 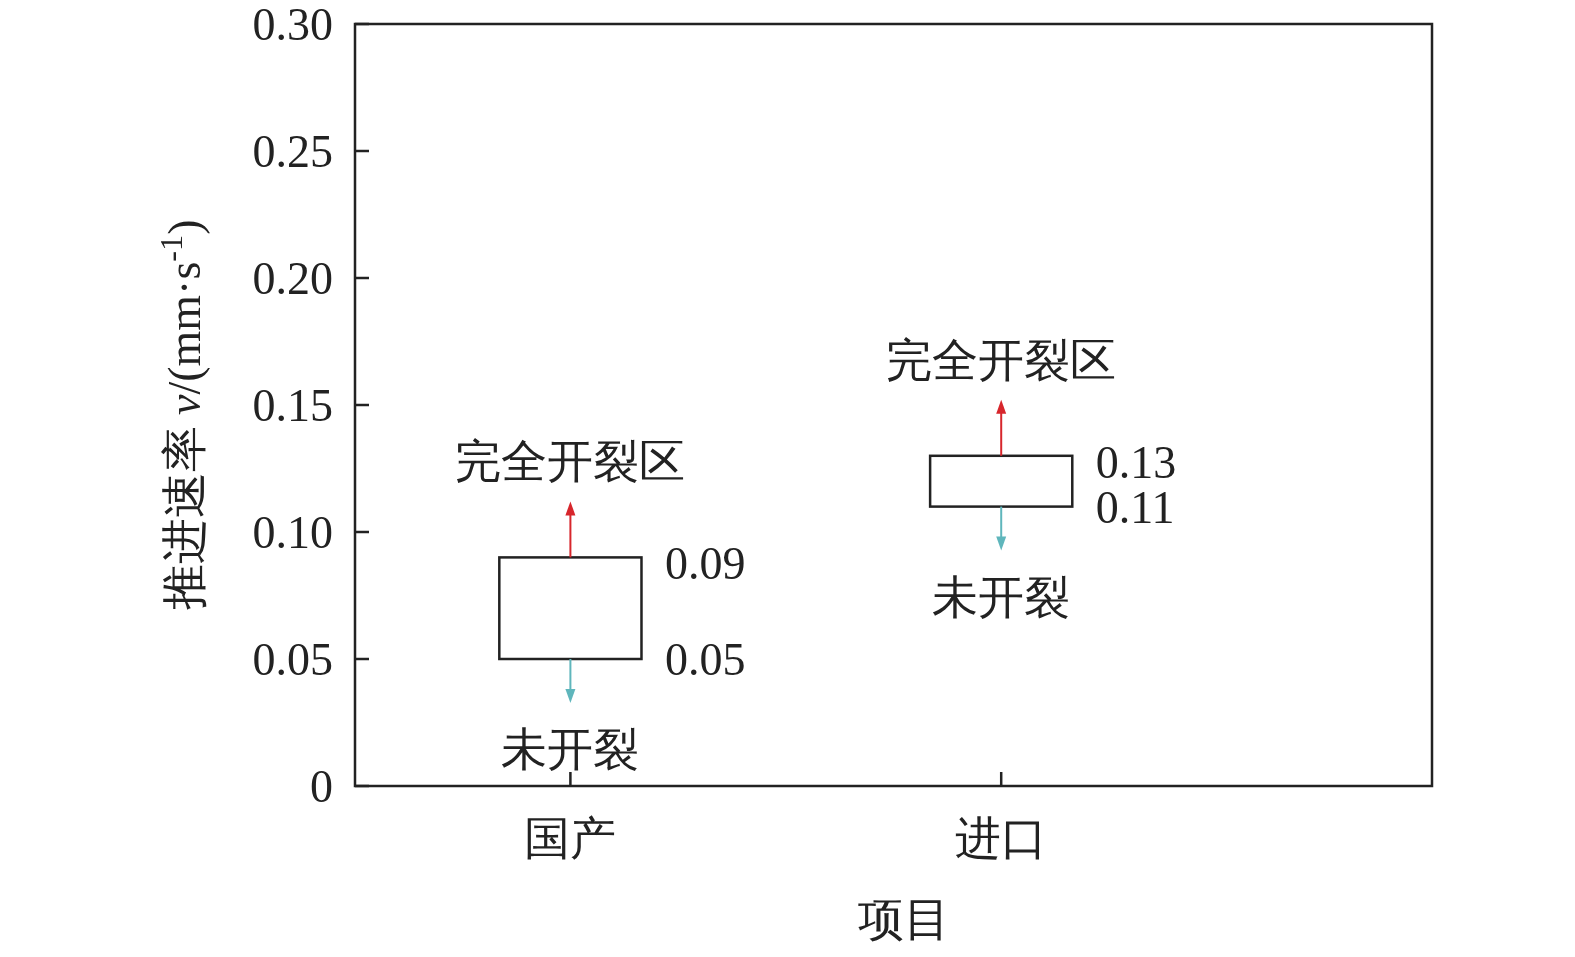 What do you see at coordinates (903, 919) in the screenshot?
I see `x-axis-title: 项目` at bounding box center [903, 919].